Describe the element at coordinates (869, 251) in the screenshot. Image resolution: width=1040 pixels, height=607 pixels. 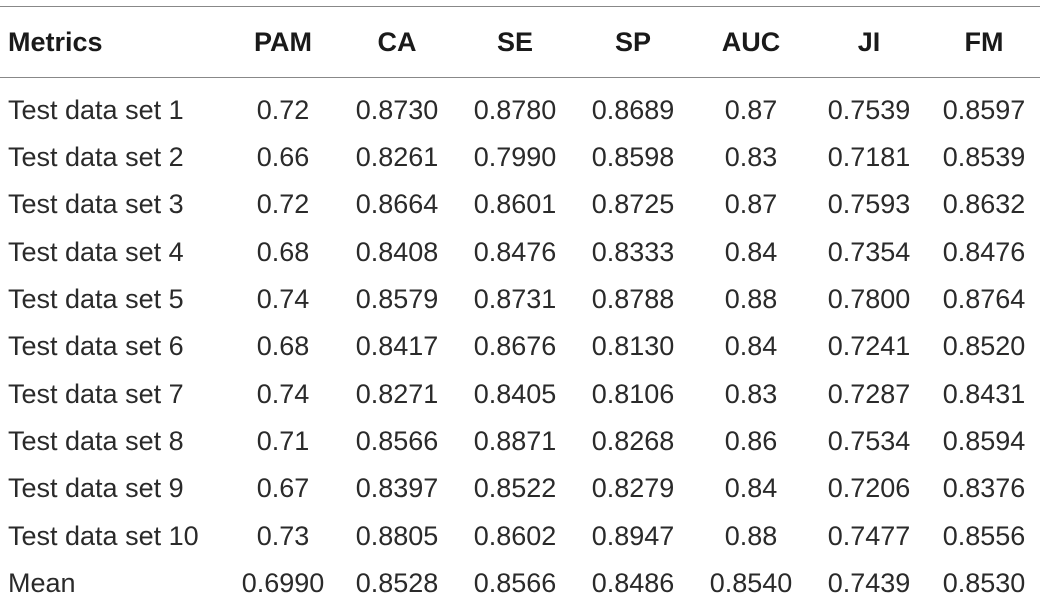
I see `cell-ji: 0.7354` at that location.